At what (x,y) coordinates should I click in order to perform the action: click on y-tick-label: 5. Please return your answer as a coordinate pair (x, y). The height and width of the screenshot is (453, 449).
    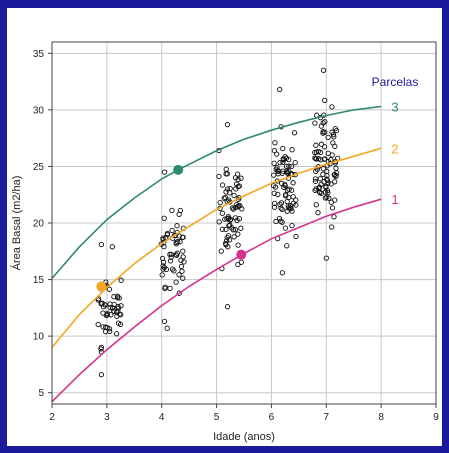
    Looking at the image, I should click on (41, 393).